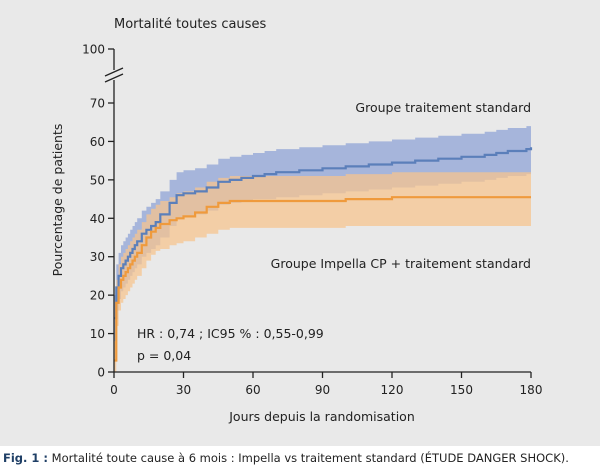 This screenshot has height=470, width=600. I want to click on y-tick-label: 70, so click(97, 104).